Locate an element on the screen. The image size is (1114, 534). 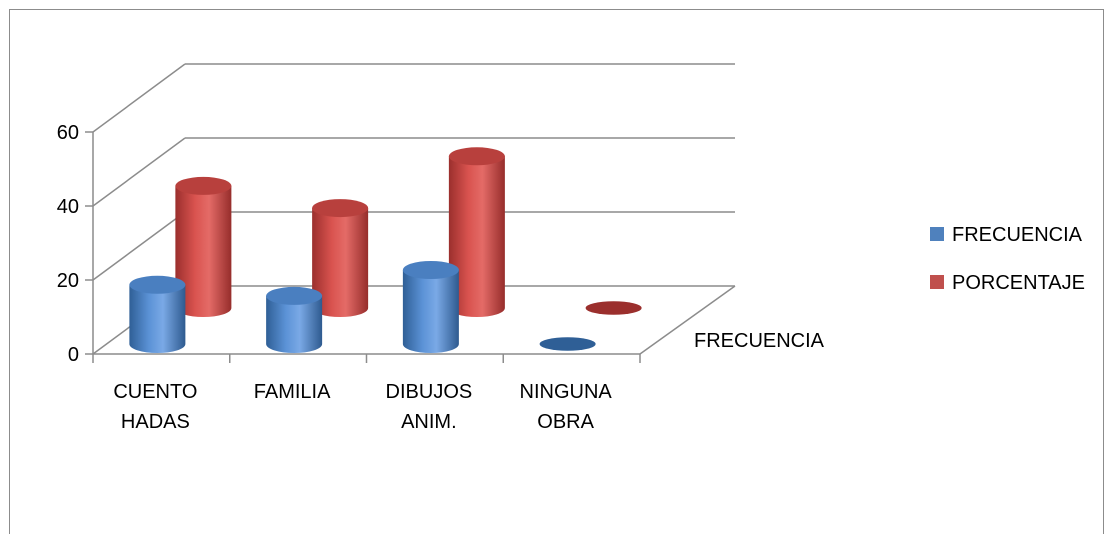
bar-frecuencia-2-top is located at coordinates (430, 270).